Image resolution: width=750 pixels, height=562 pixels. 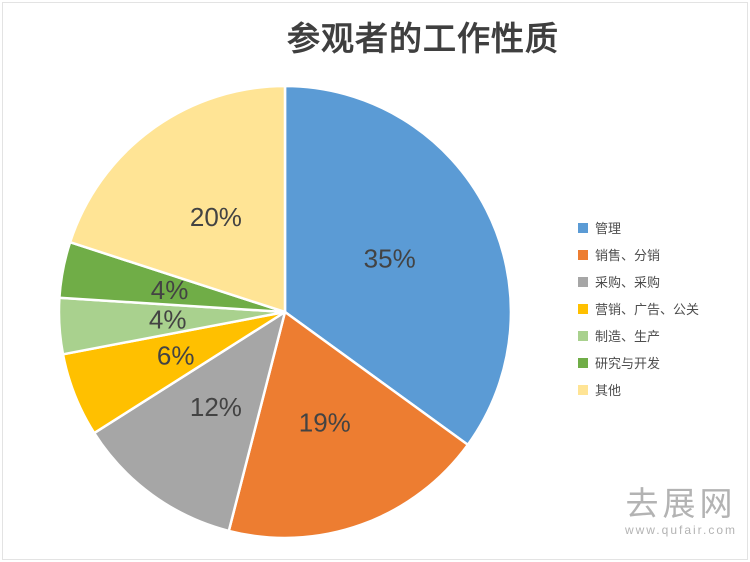 What do you see at coordinates (628, 336) in the screenshot?
I see `legend-label-5: 制造、生产` at bounding box center [628, 336].